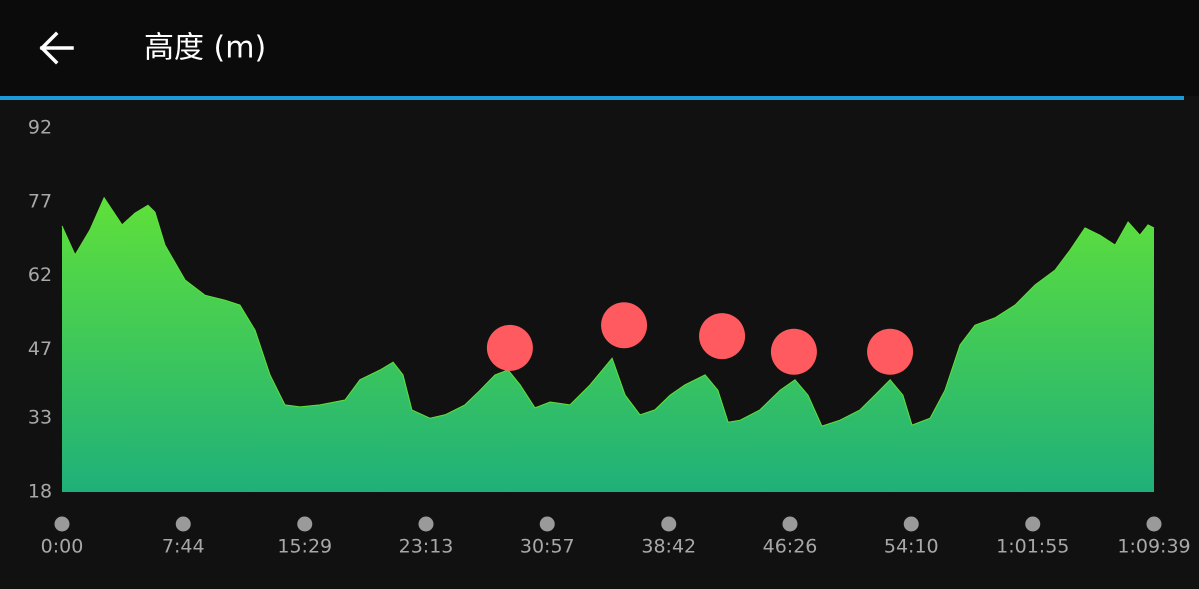  I want to click on y-tick-label: 18, so click(40, 492).